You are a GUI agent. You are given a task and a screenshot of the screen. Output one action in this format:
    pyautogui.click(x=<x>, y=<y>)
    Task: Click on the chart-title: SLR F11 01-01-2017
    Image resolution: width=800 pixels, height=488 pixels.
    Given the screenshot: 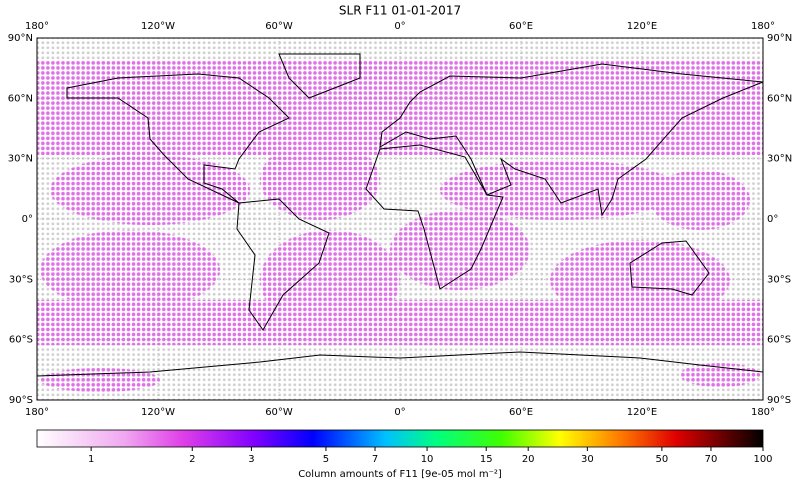 What is the action you would take?
    pyautogui.click(x=400, y=11)
    